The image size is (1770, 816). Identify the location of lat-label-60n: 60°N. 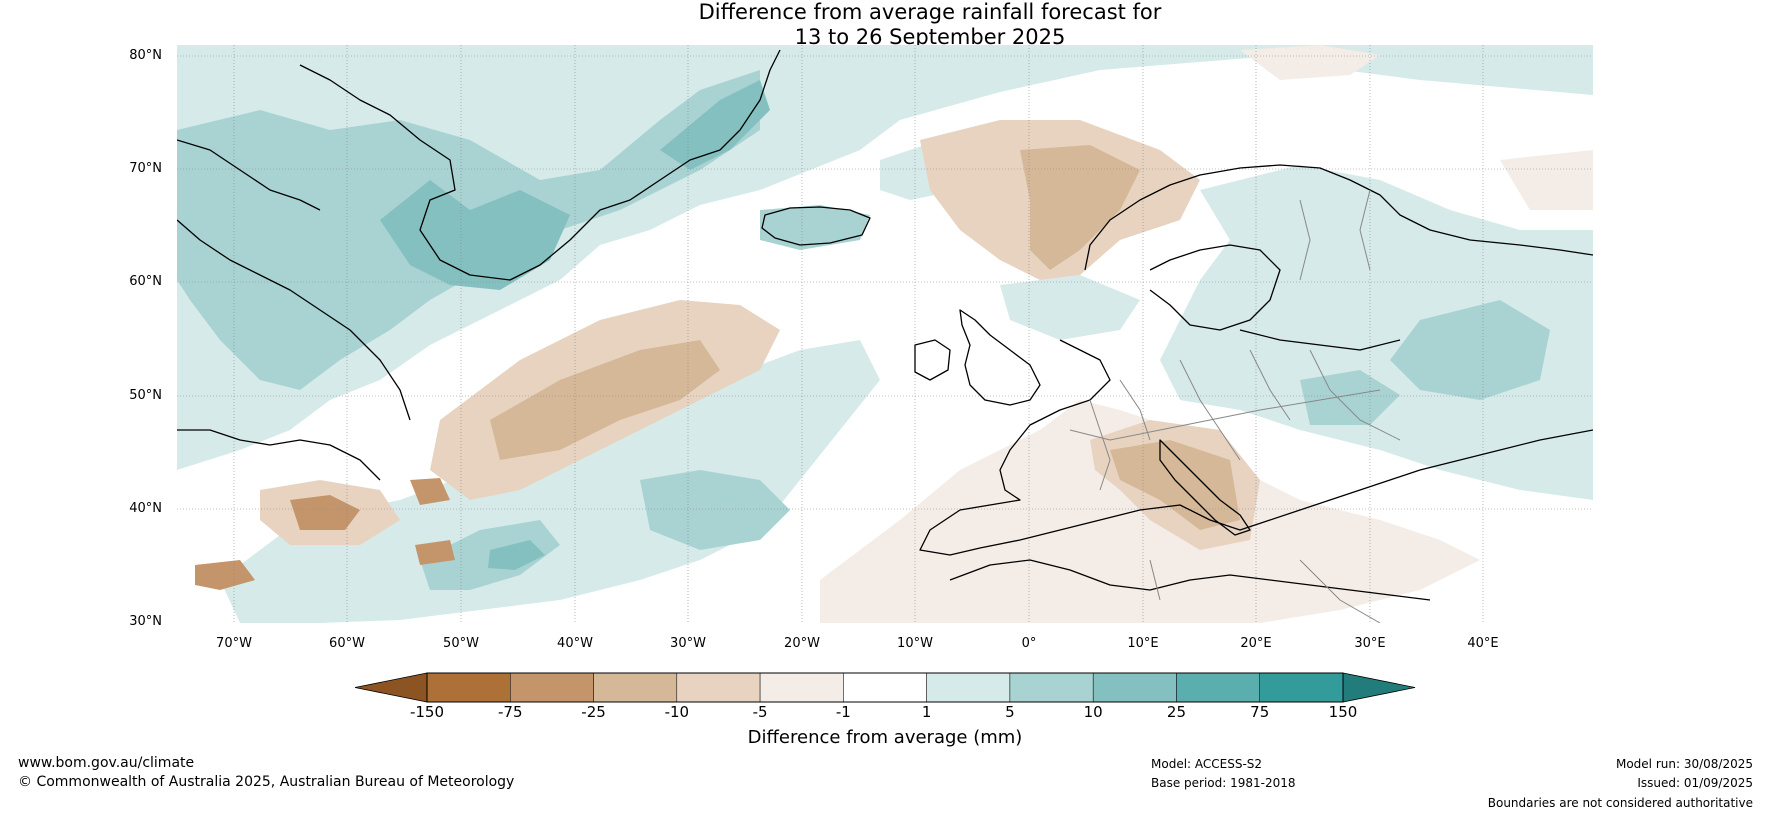
(145, 281).